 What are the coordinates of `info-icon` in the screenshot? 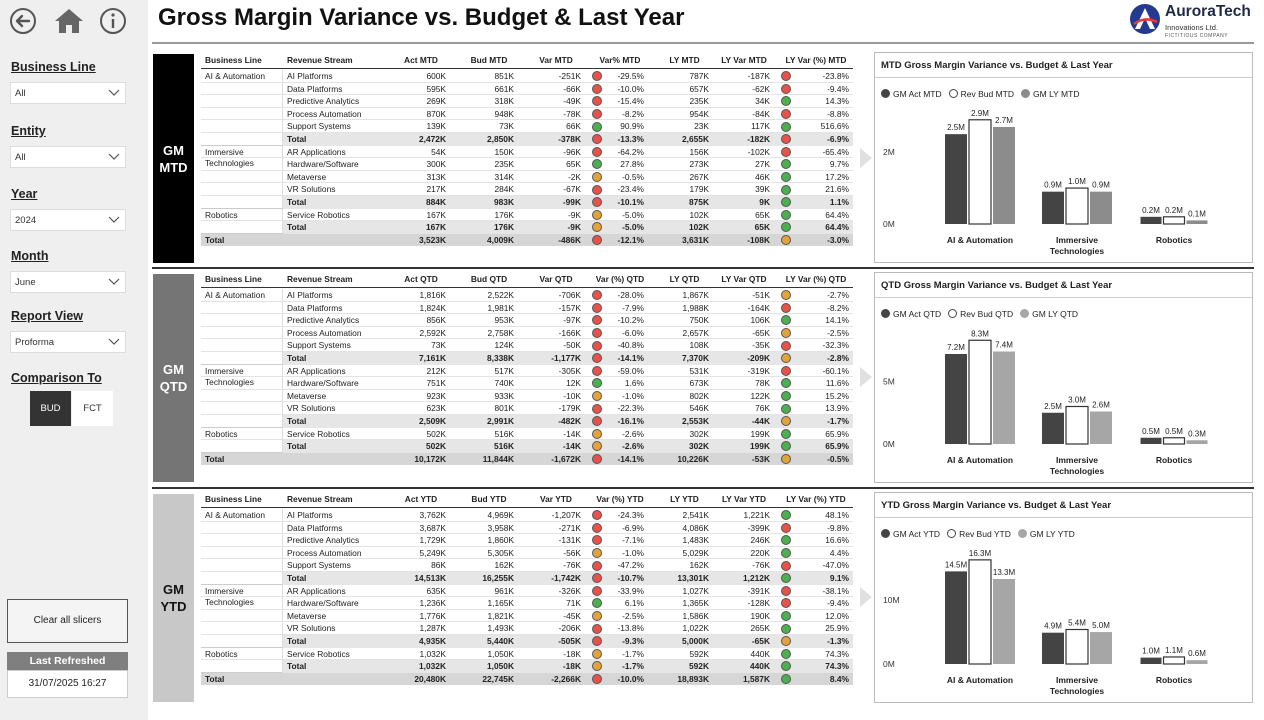 It's located at (113, 21).